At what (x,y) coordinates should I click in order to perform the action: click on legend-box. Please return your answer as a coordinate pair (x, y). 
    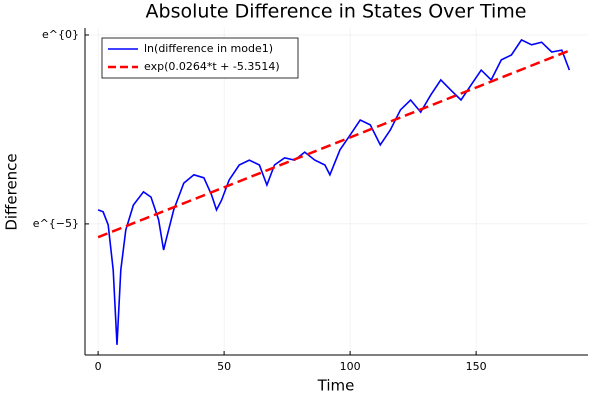
    Looking at the image, I should click on (200, 58).